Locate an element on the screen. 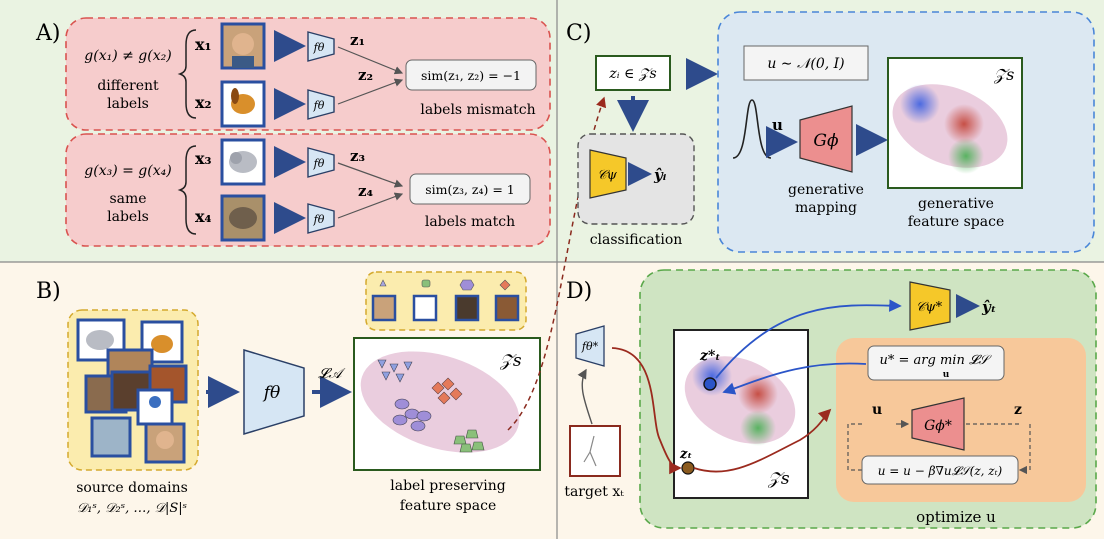 This screenshot has width=1104, height=543. line-z4 is located at coordinates (370, 205).